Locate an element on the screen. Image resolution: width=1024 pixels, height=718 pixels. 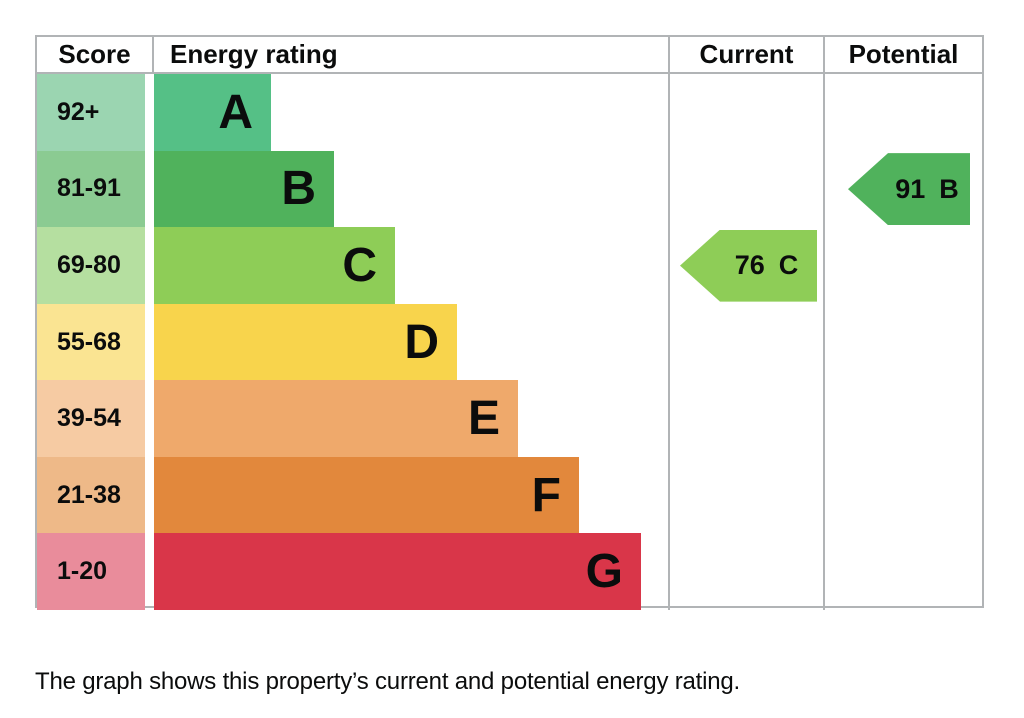
band-row-d: 55-68 D is located at coordinates (509, 342).